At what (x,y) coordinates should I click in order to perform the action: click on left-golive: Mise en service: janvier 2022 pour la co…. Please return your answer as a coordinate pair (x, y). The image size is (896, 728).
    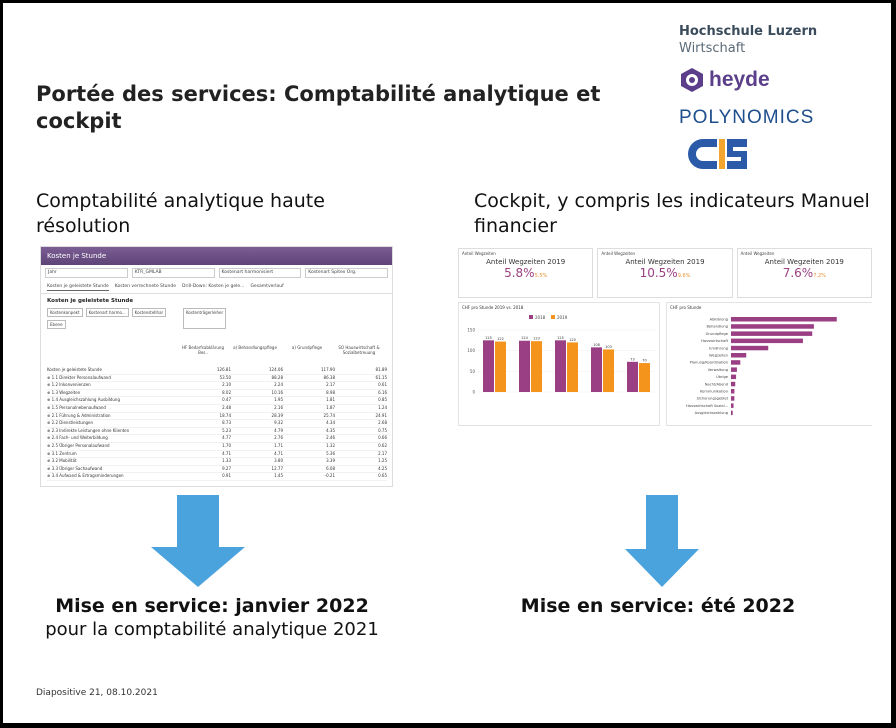
    Looking at the image, I should click on (212, 618).